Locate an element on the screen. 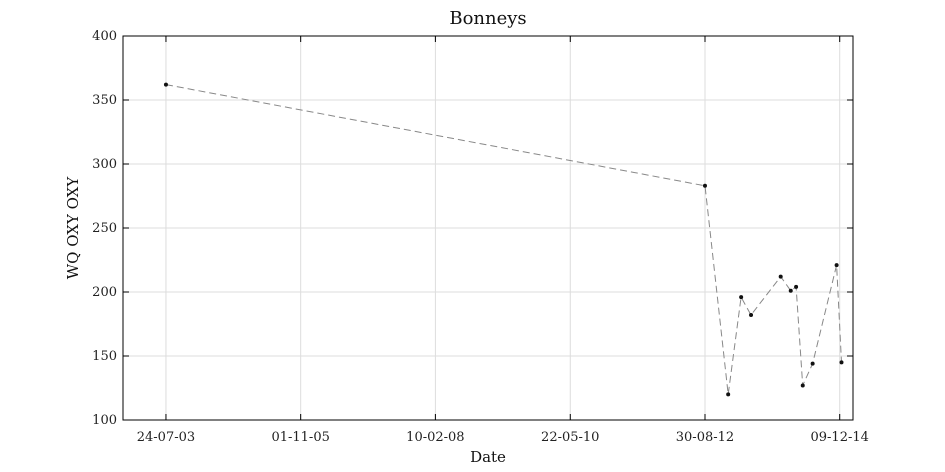 The height and width of the screenshot is (472, 945). x-tick-label: 30-08-12 is located at coordinates (705, 437).